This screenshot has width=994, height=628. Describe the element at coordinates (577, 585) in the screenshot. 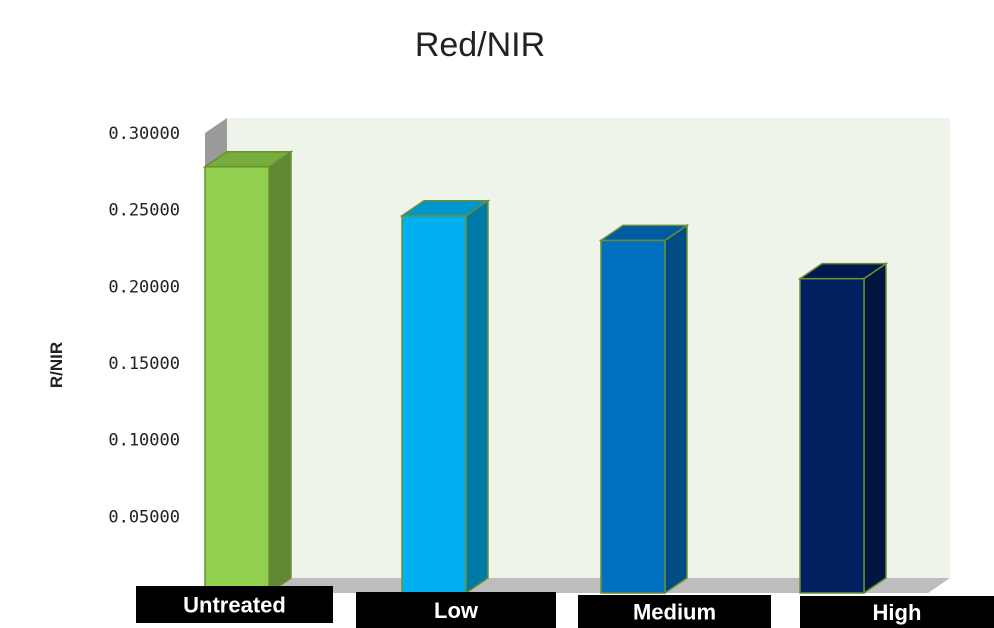

I see `plot-floor` at that location.